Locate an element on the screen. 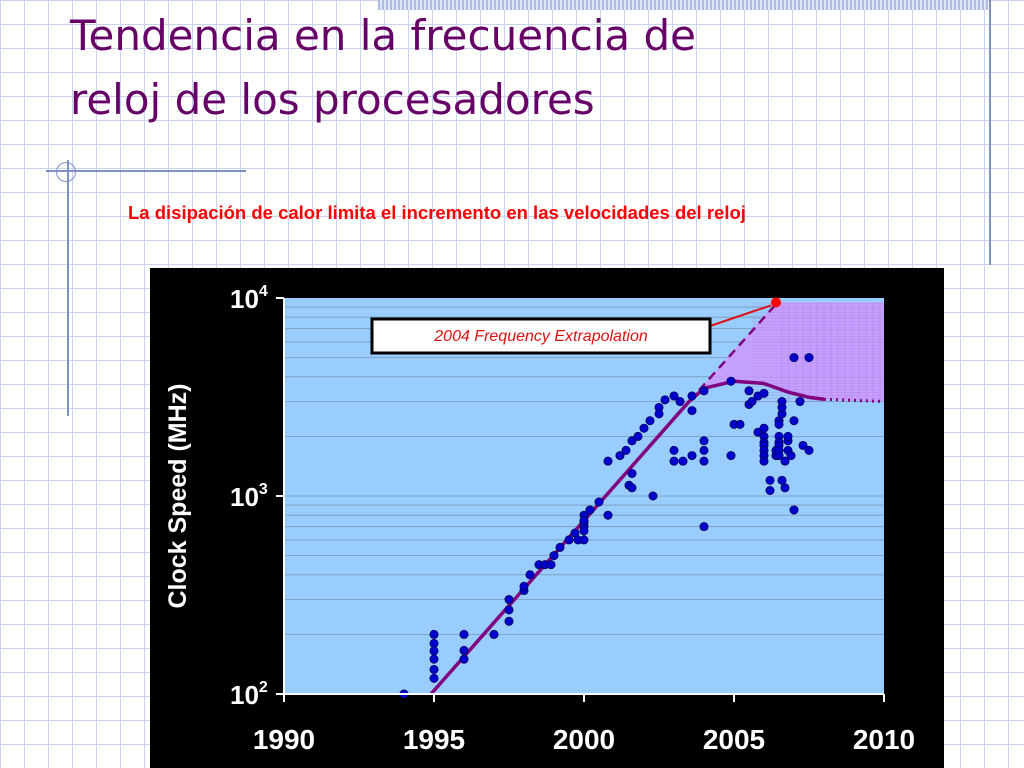 This screenshot has height=768, width=1024. x-tick-label: 2000 is located at coordinates (584, 739).